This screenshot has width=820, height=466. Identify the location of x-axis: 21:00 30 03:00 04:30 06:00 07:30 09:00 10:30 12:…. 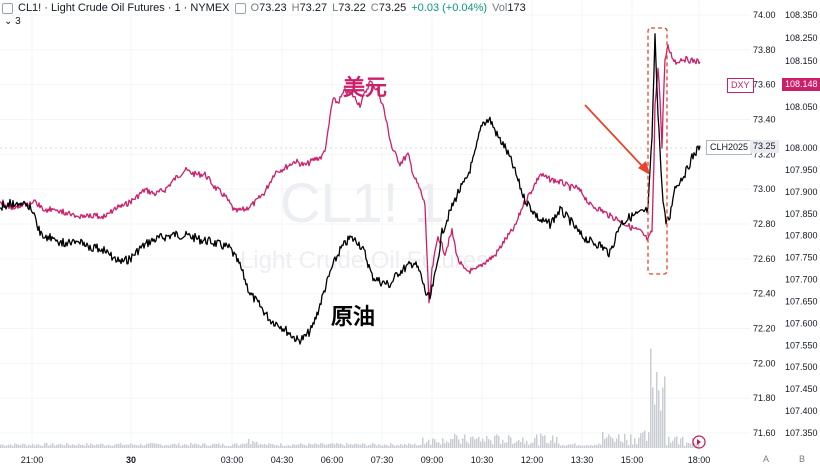
(366, 460).